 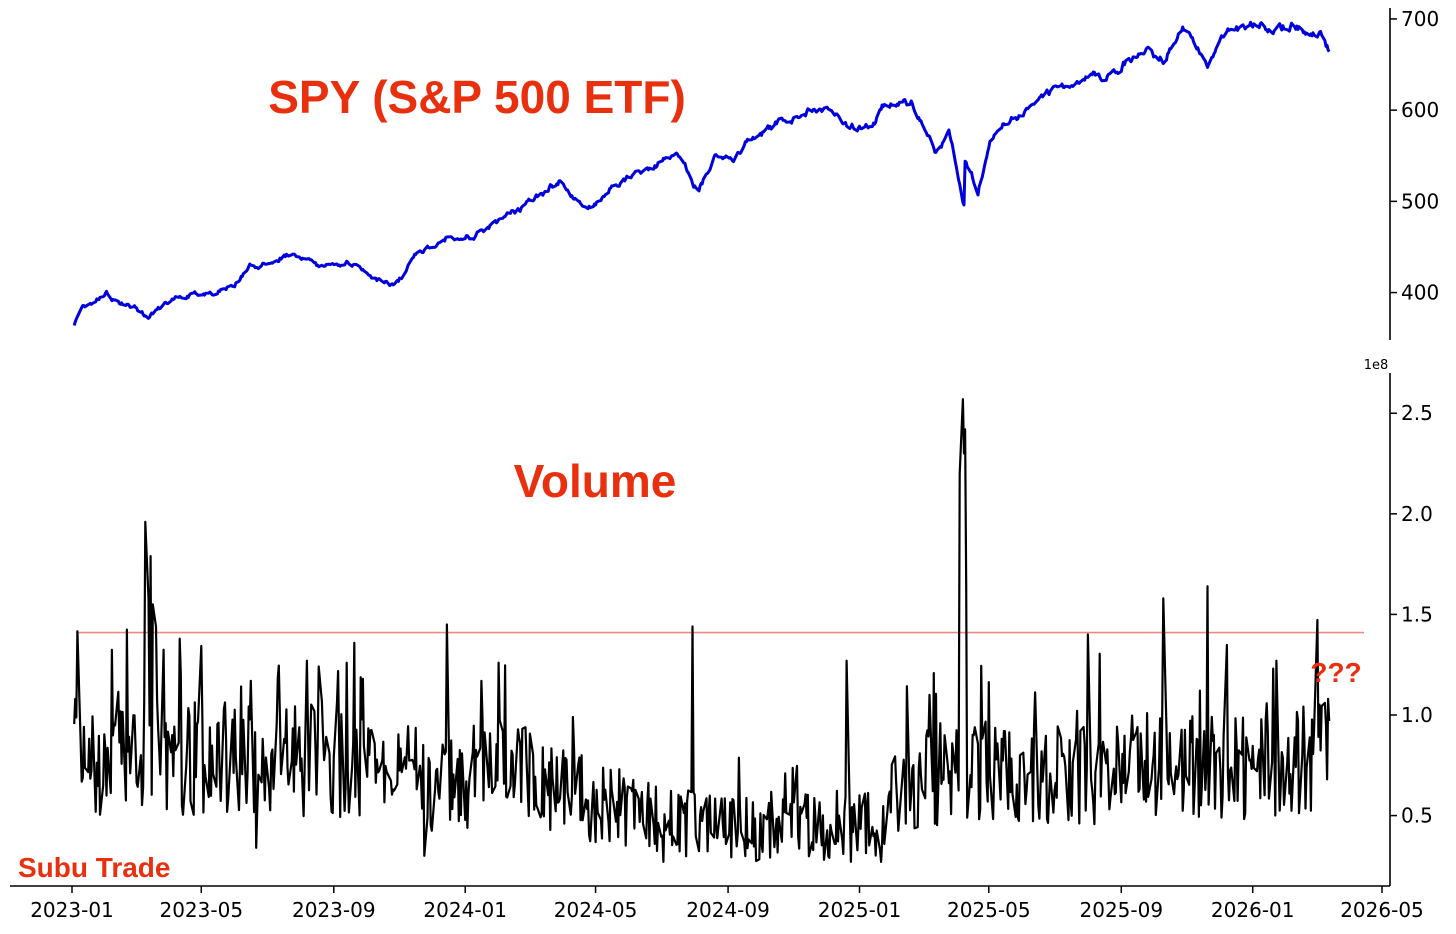 I want to click on price-y-ticks: 400 500 600 700, so click(x=1414, y=156).